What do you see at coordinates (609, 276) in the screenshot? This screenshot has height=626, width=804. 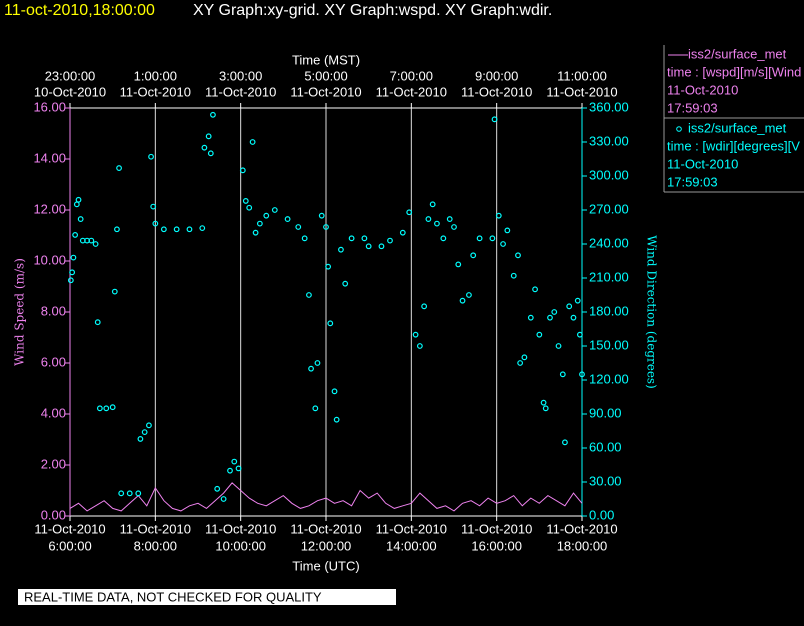 I see `y2-tick-label: 210.00` at bounding box center [609, 276].